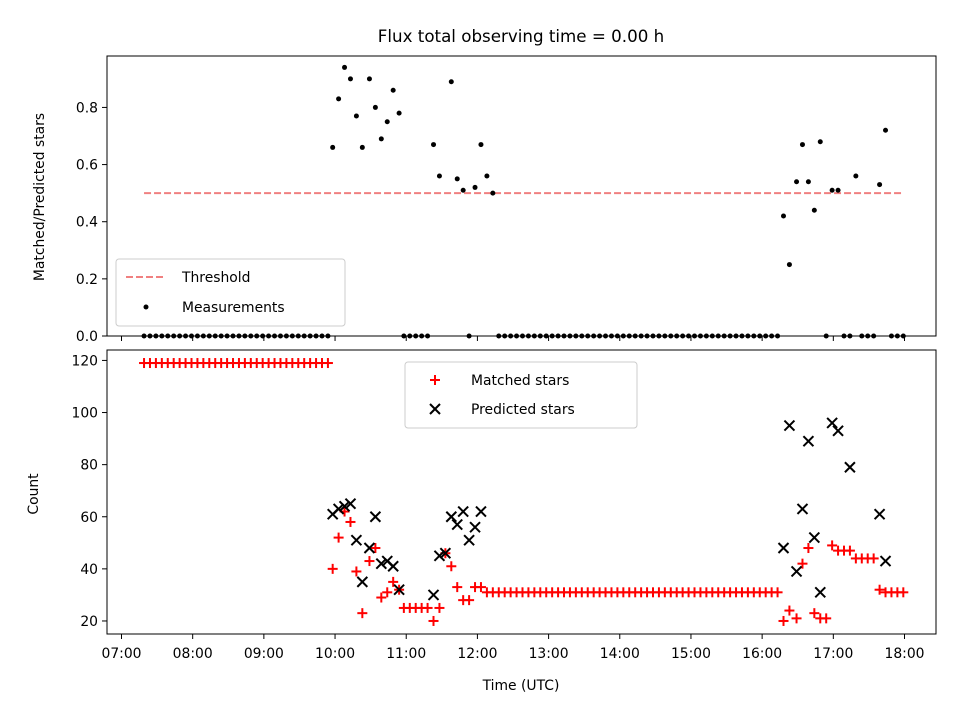 This screenshot has width=960, height=720. What do you see at coordinates (87, 223) in the screenshot?
I see `top-y-tick-label: 0.4` at bounding box center [87, 223].